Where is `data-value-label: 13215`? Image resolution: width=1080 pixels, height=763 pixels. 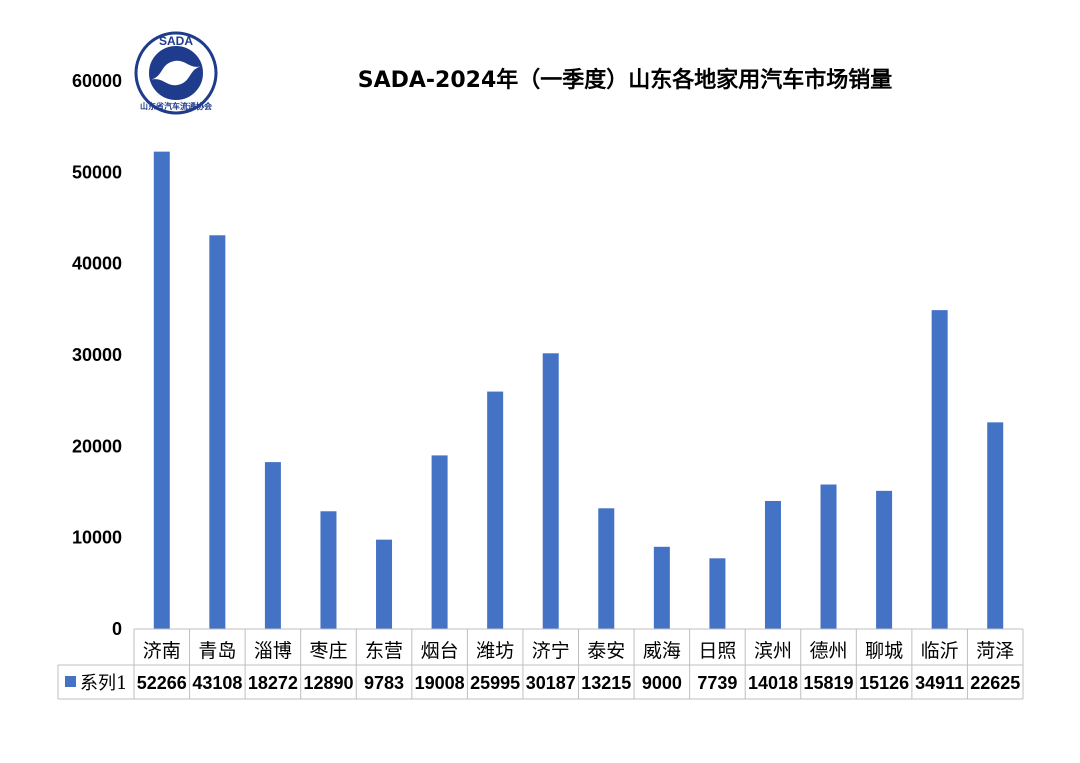
data-value-label: 13215 is located at coordinates (606, 683).